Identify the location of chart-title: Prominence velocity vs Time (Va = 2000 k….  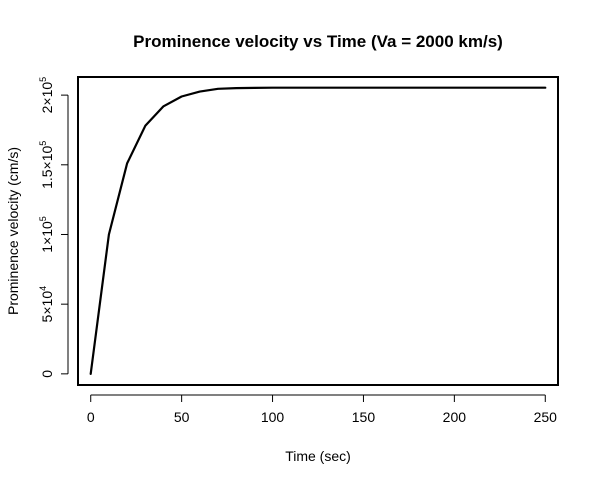
(318, 41).